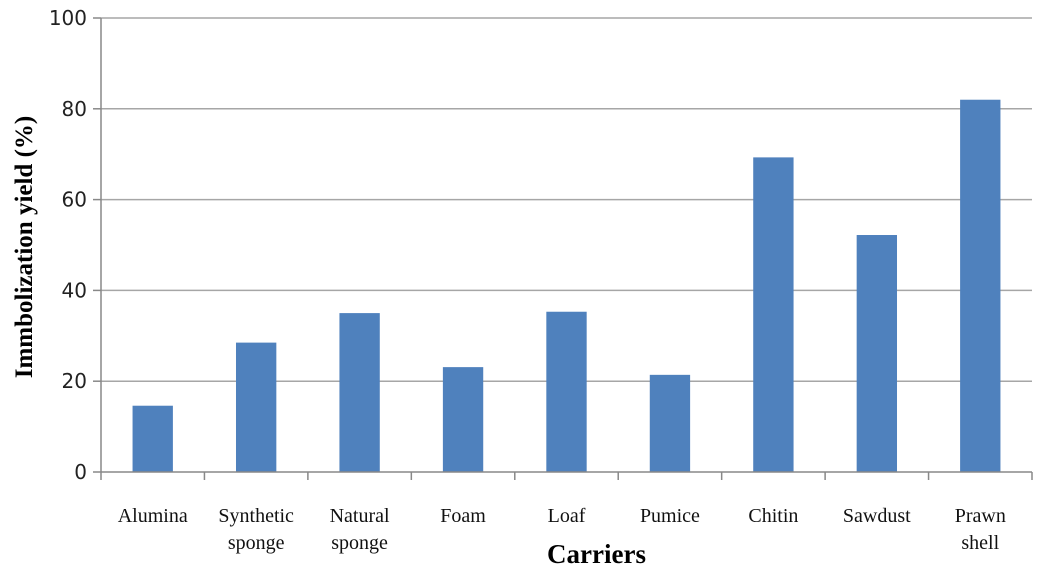 This screenshot has height=571, width=1051. I want to click on y-tick-label: 40, so click(74, 290).